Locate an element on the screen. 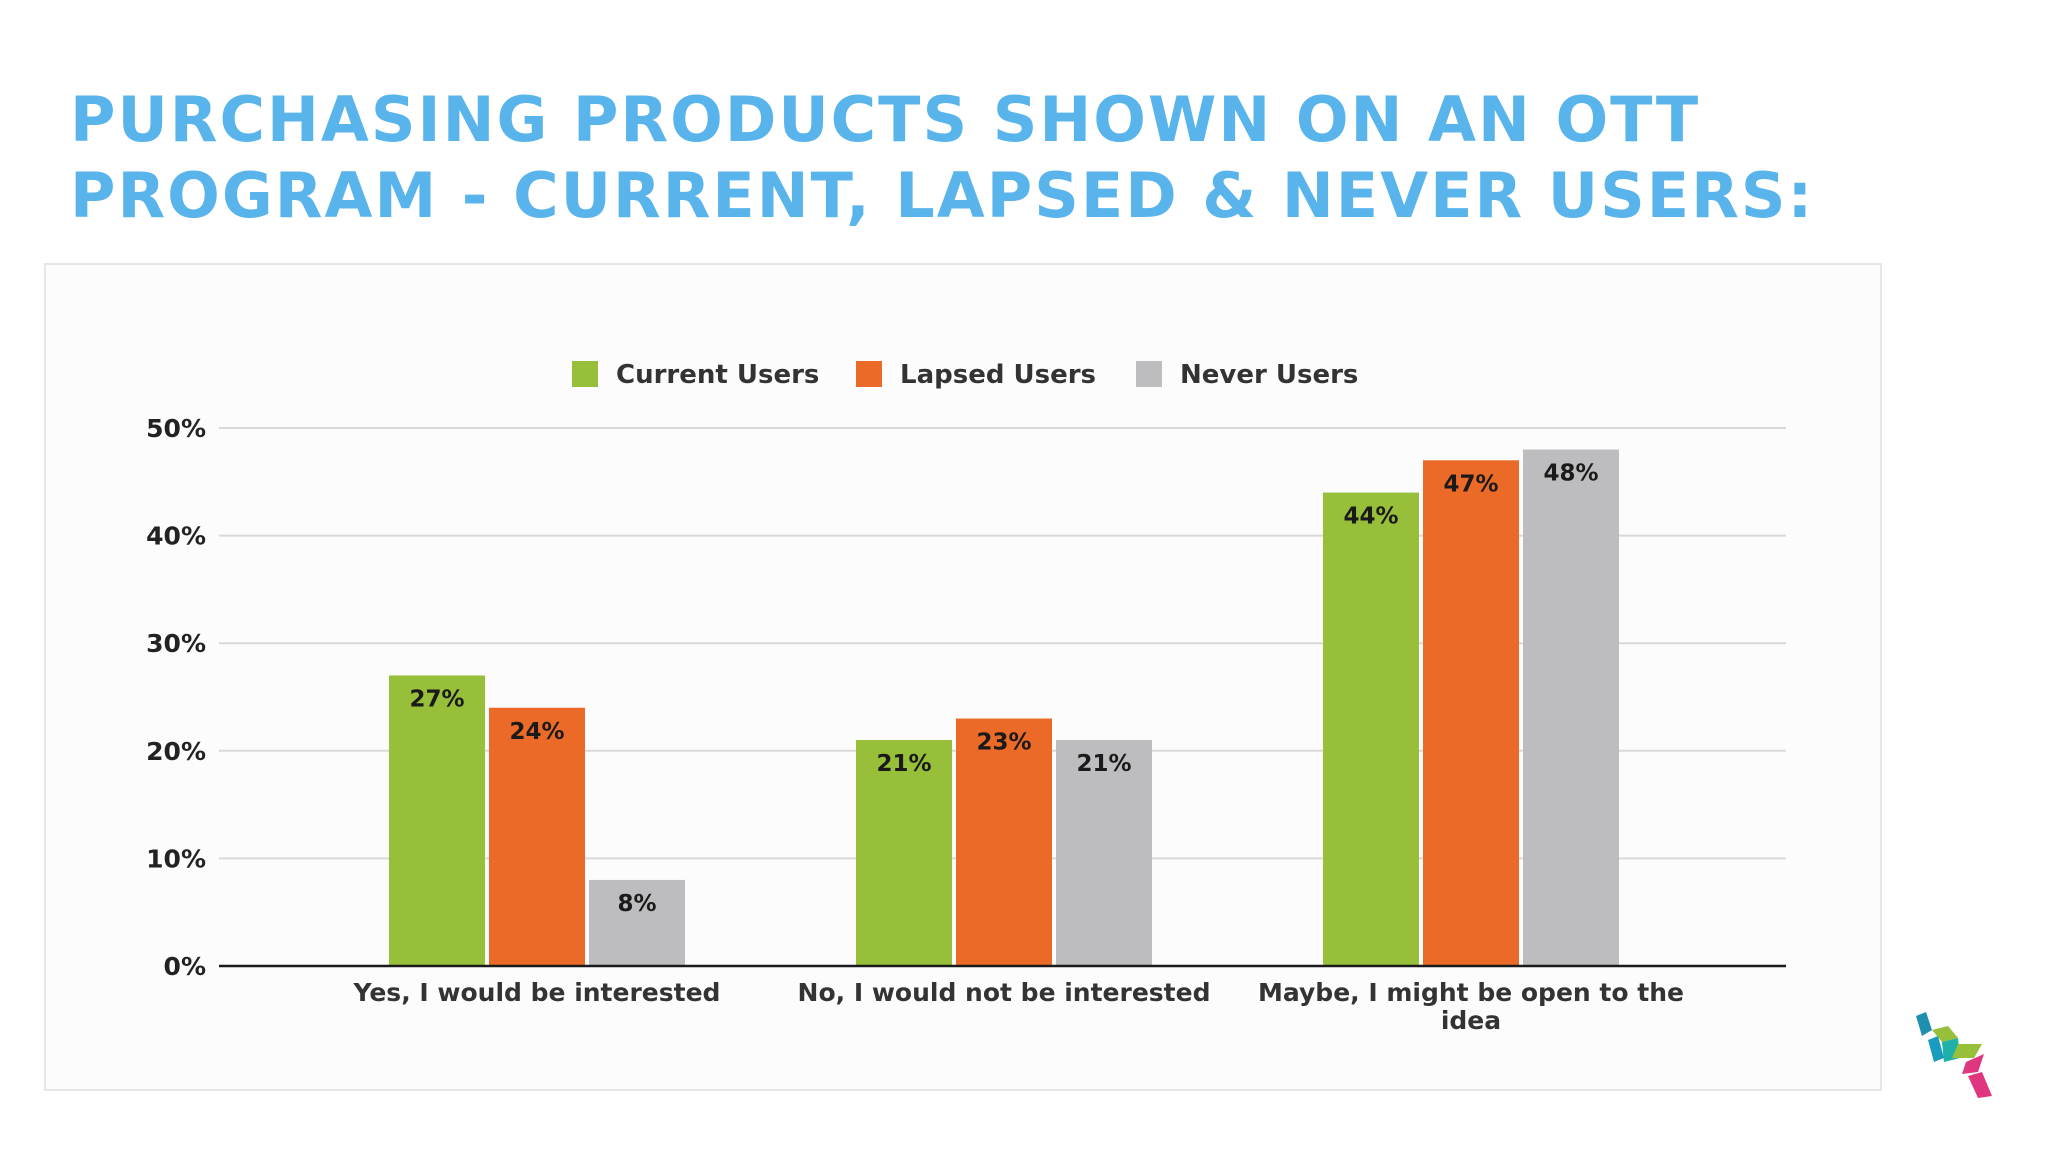 The width and height of the screenshot is (2048, 1152). data-label: 44% is located at coordinates (1370, 517).